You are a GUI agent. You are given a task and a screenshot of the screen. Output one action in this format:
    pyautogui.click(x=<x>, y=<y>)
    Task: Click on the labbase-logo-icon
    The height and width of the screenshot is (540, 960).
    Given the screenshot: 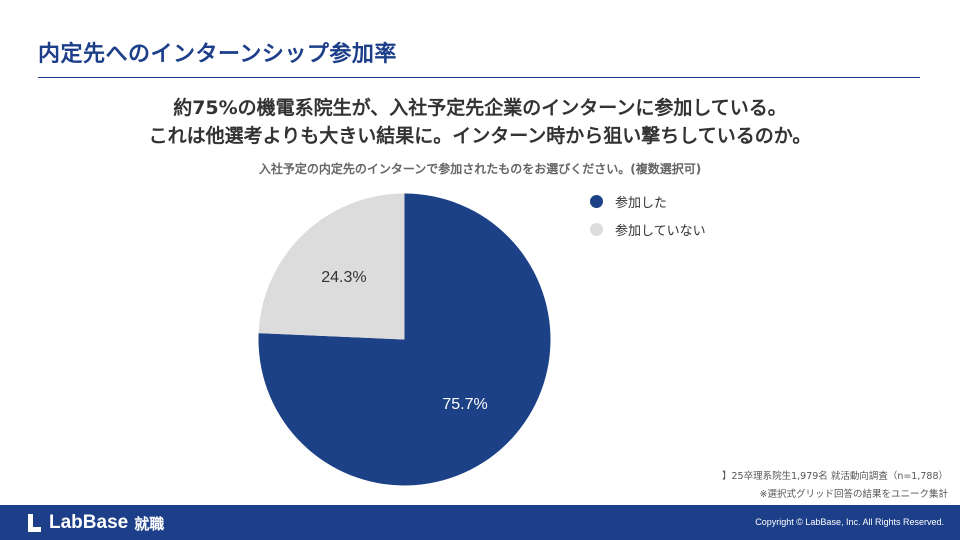 What is the action you would take?
    pyautogui.click(x=34, y=523)
    